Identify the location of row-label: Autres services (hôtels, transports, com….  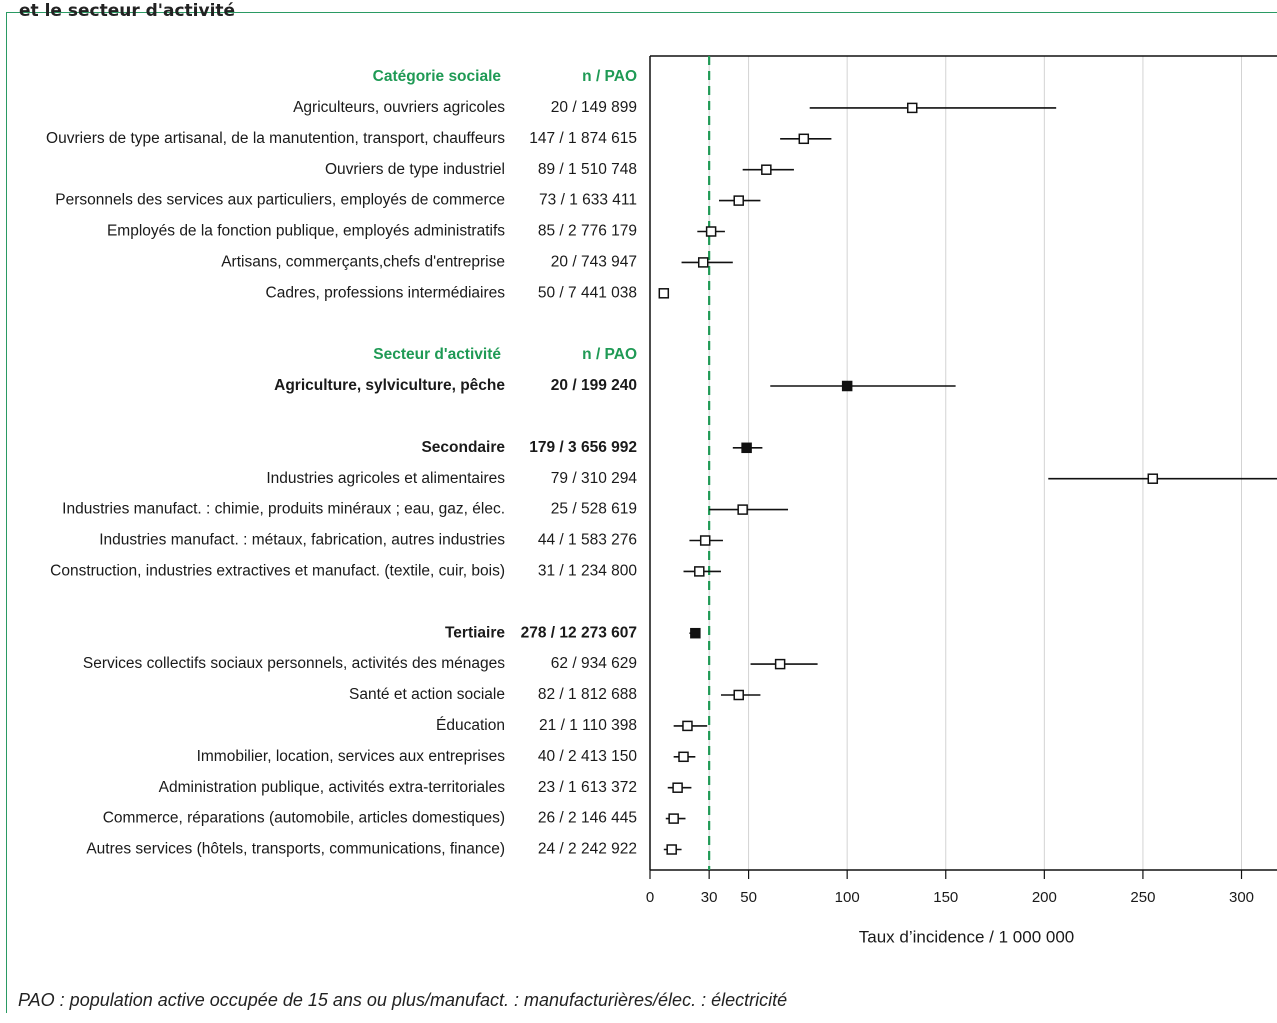
(295, 849).